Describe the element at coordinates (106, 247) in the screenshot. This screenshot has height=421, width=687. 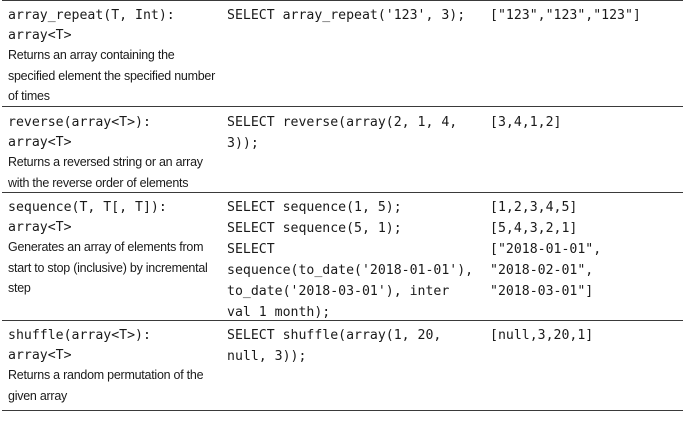
I see `description-line: Generates an array of elements from` at that location.